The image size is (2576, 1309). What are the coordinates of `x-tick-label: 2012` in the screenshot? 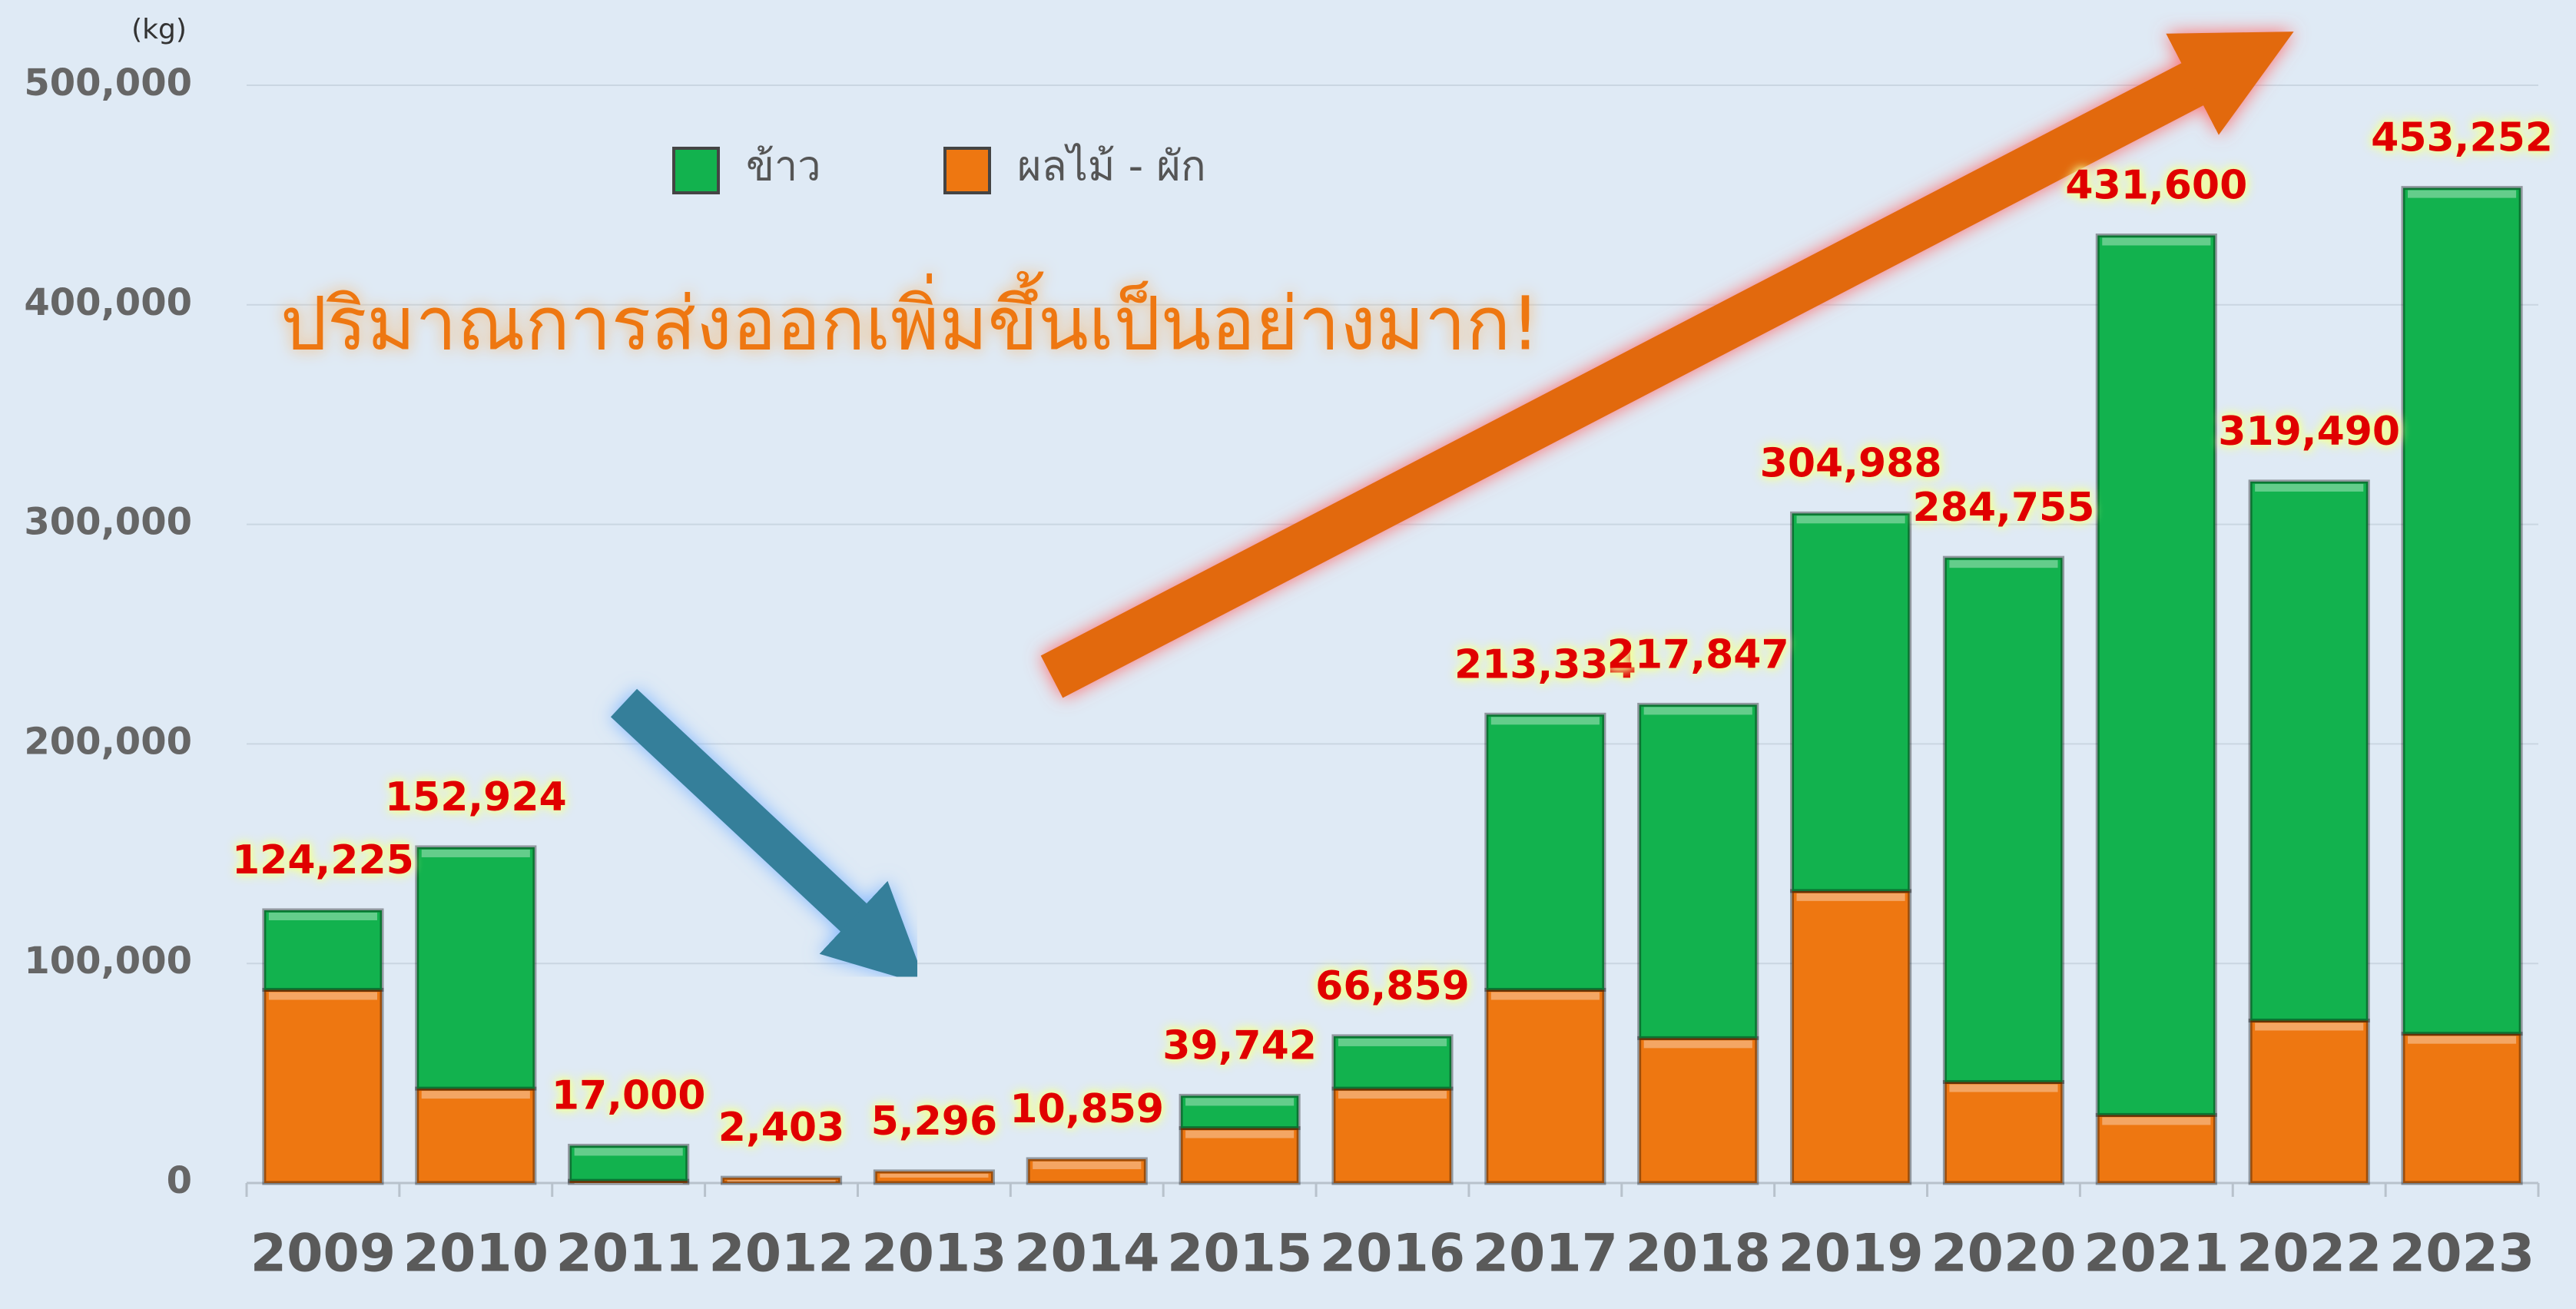 It's located at (781, 1254).